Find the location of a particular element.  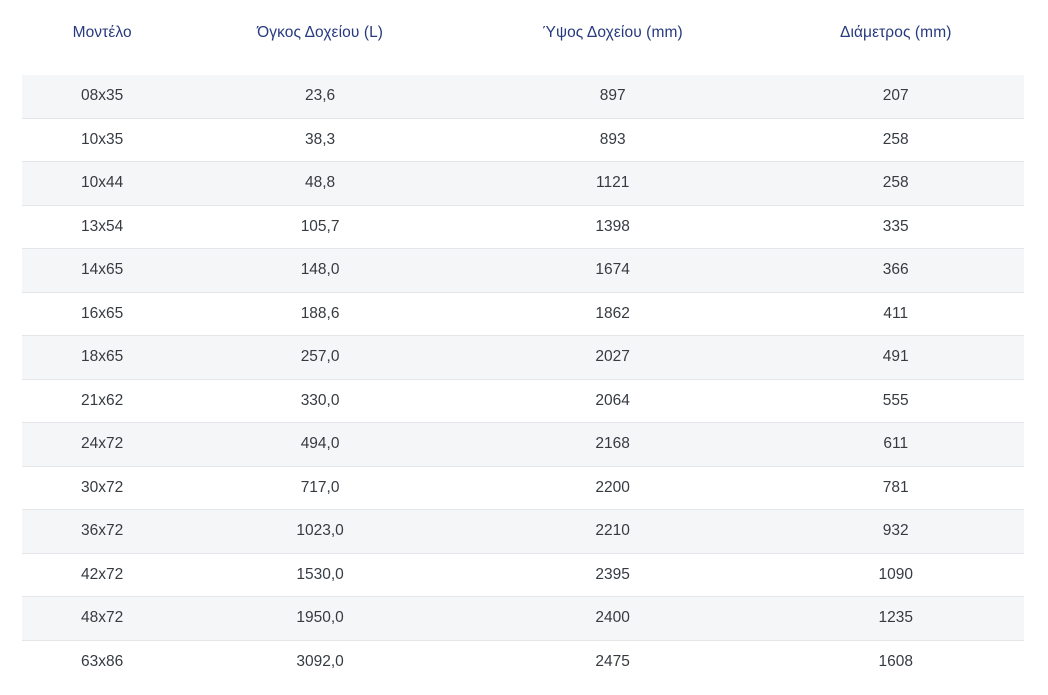

table-row: 08x35 23,6 897 207 is located at coordinates (523, 97).